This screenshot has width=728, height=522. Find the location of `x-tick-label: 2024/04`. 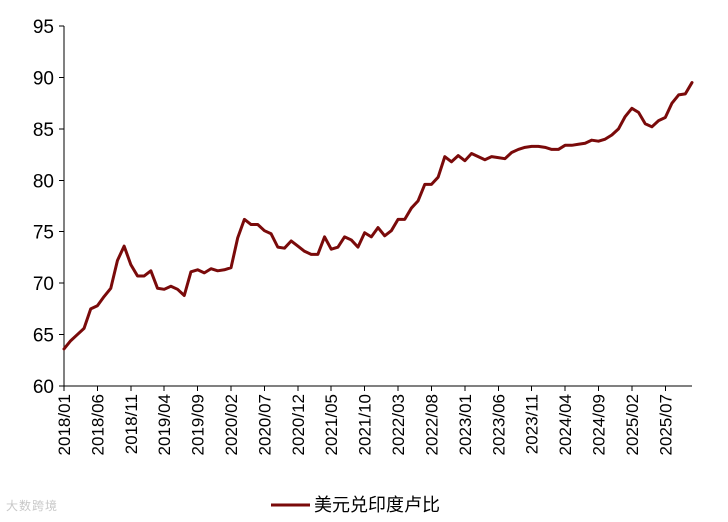

x-tick-label: 2024/04 is located at coordinates (565, 424).